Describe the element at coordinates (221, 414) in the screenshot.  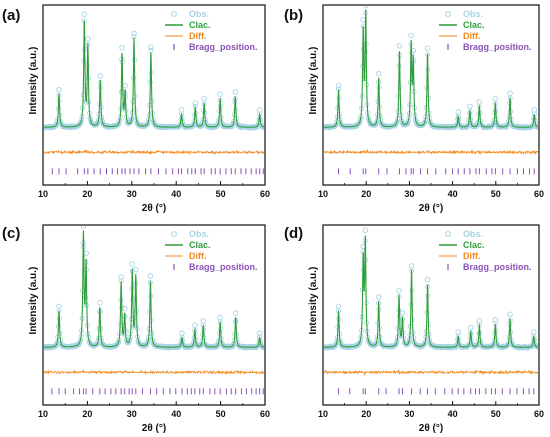
I see `x-tick-label: 50` at that location.